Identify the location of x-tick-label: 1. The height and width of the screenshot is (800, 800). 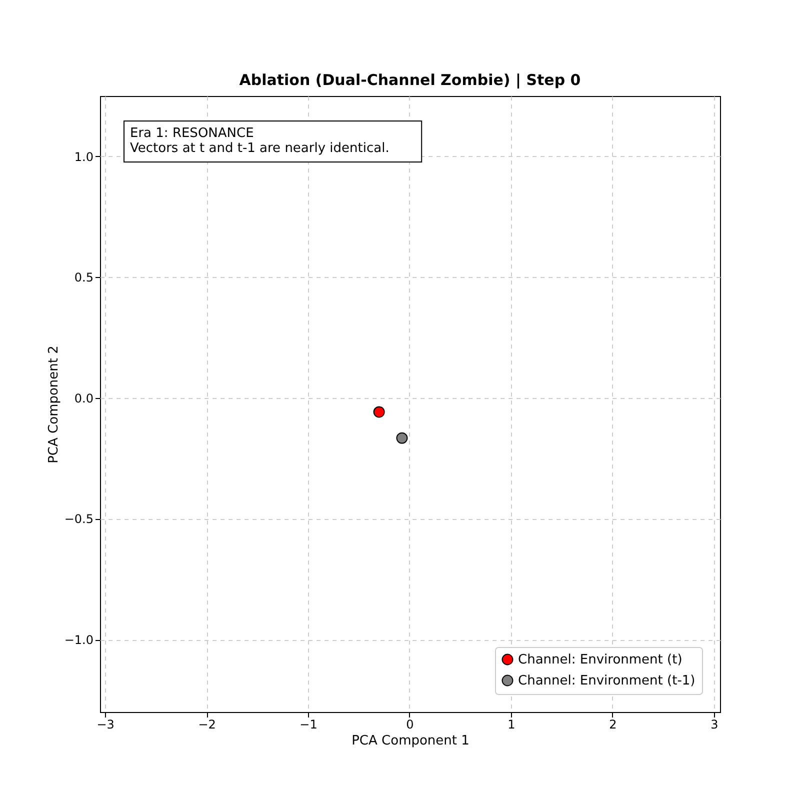
(512, 725).